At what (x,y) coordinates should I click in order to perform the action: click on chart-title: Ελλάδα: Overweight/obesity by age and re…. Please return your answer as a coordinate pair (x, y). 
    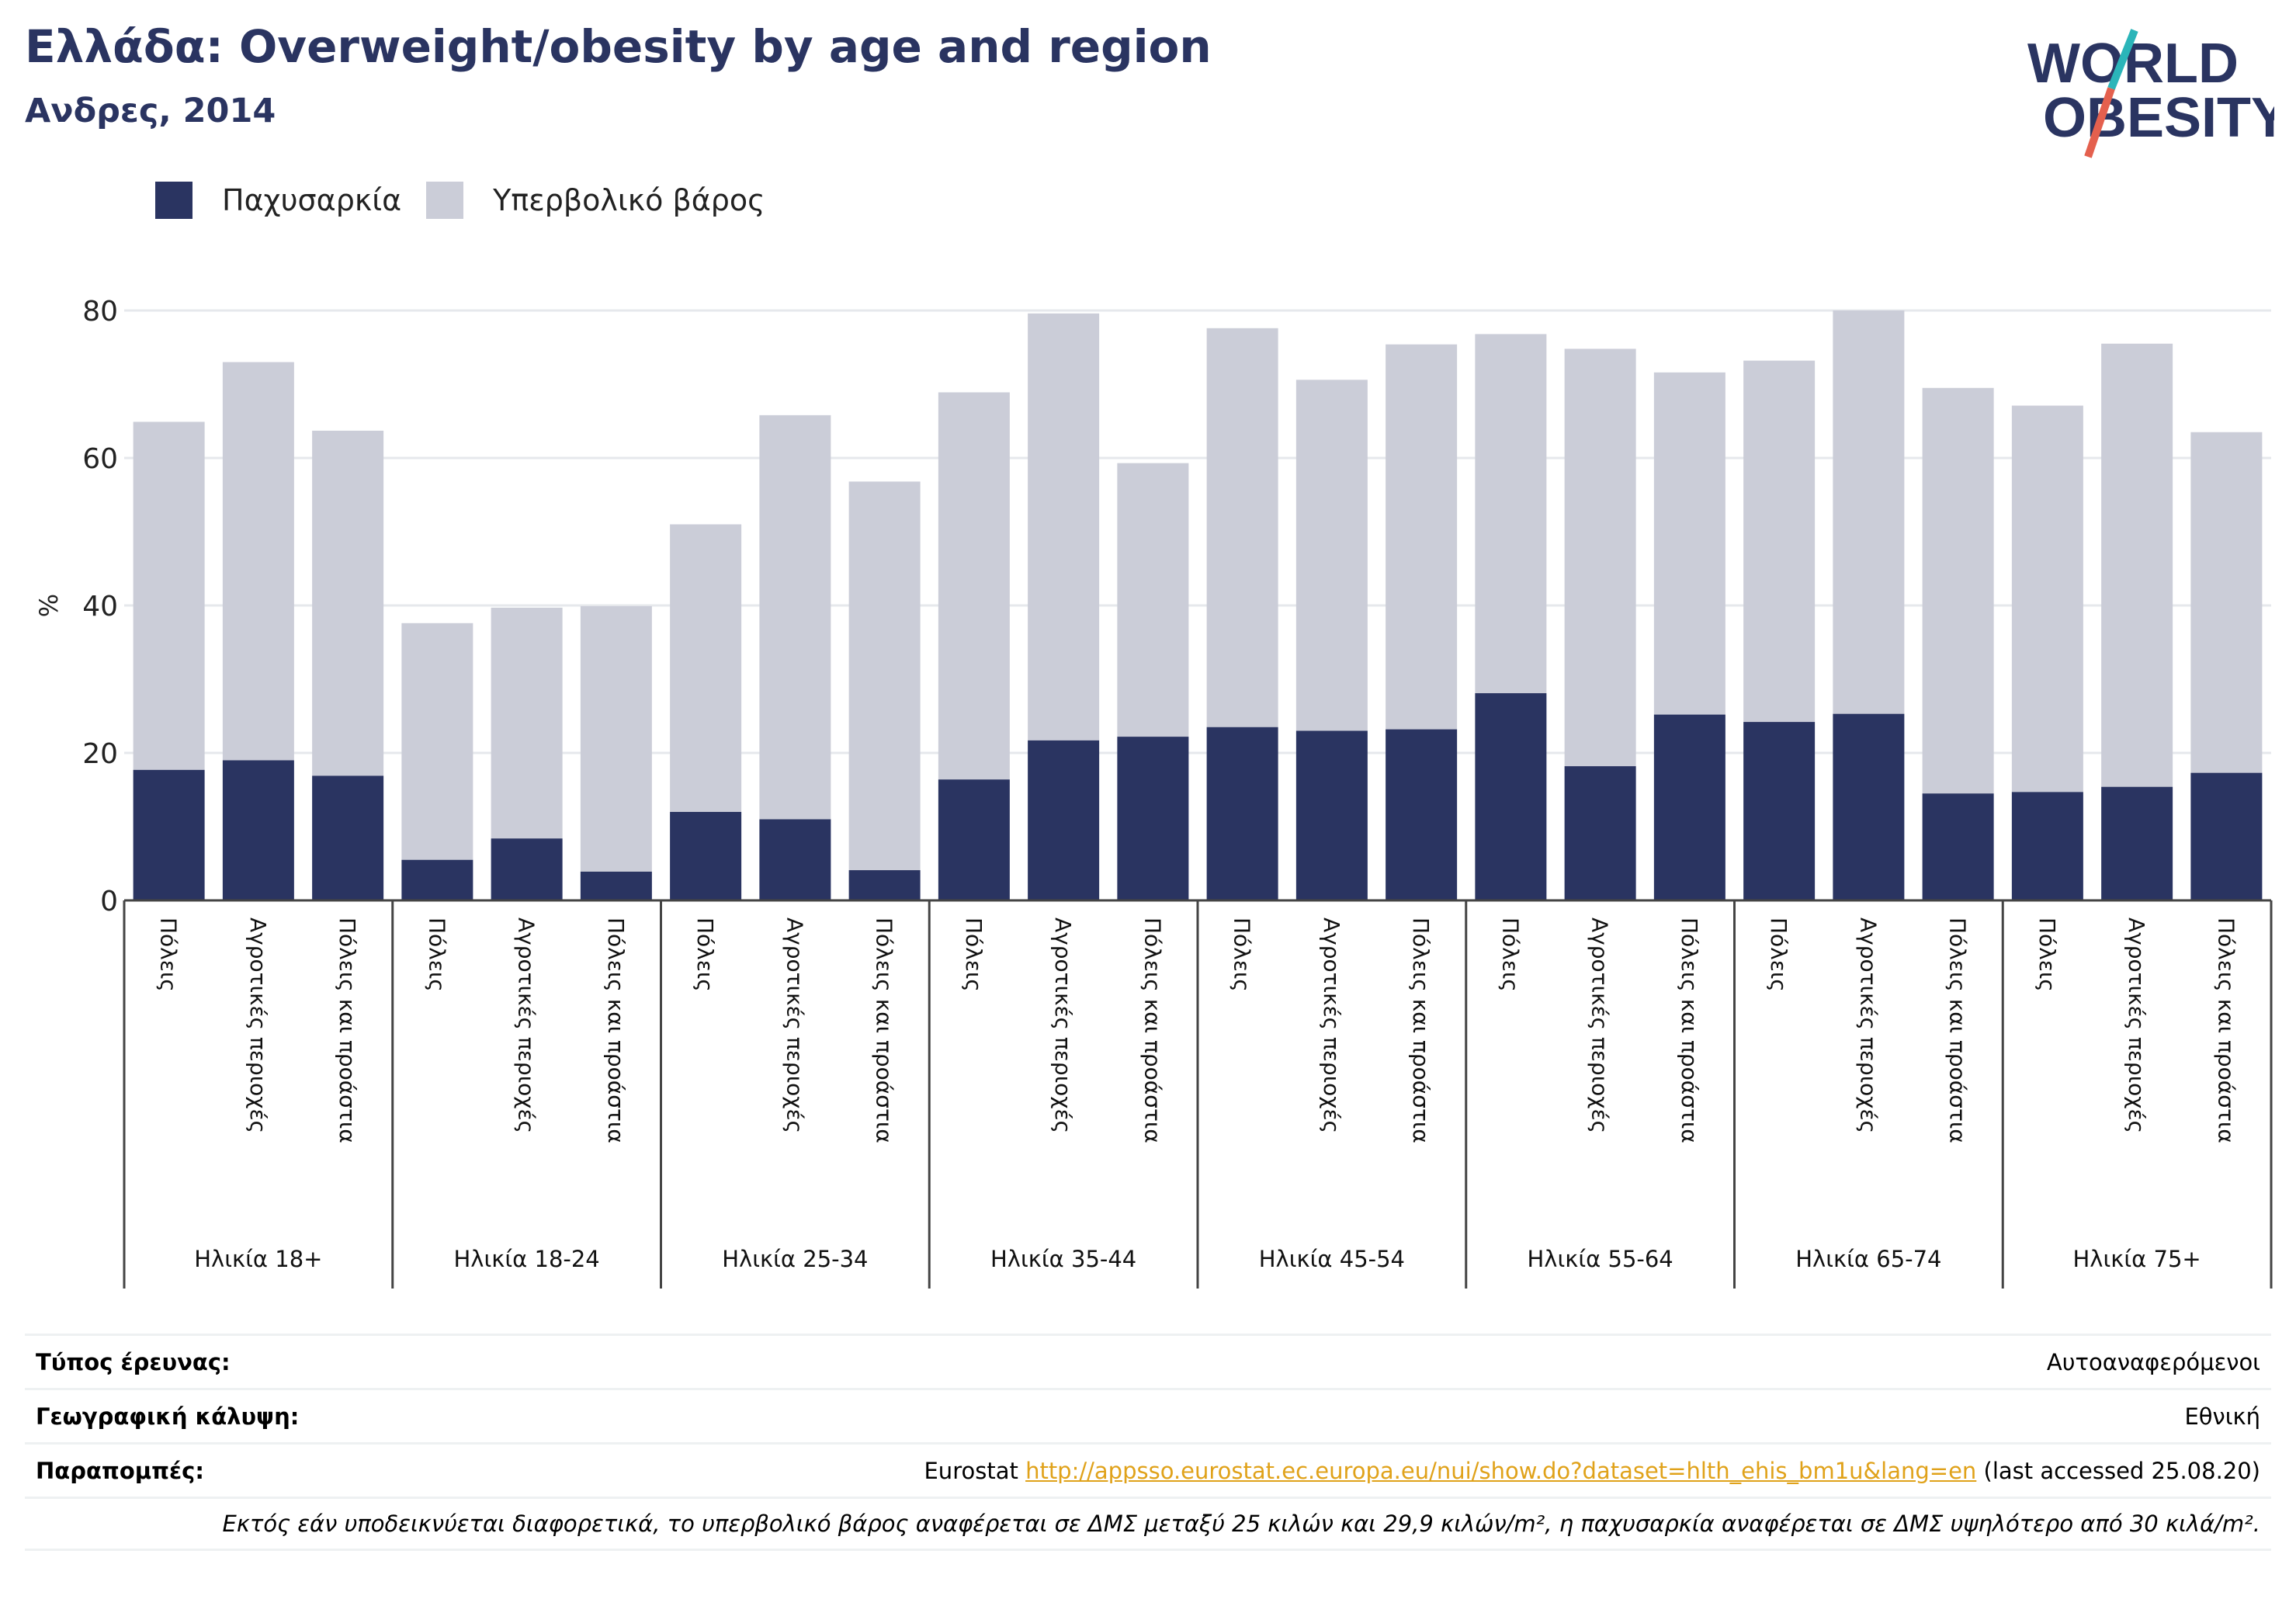
    Looking at the image, I should click on (618, 46).